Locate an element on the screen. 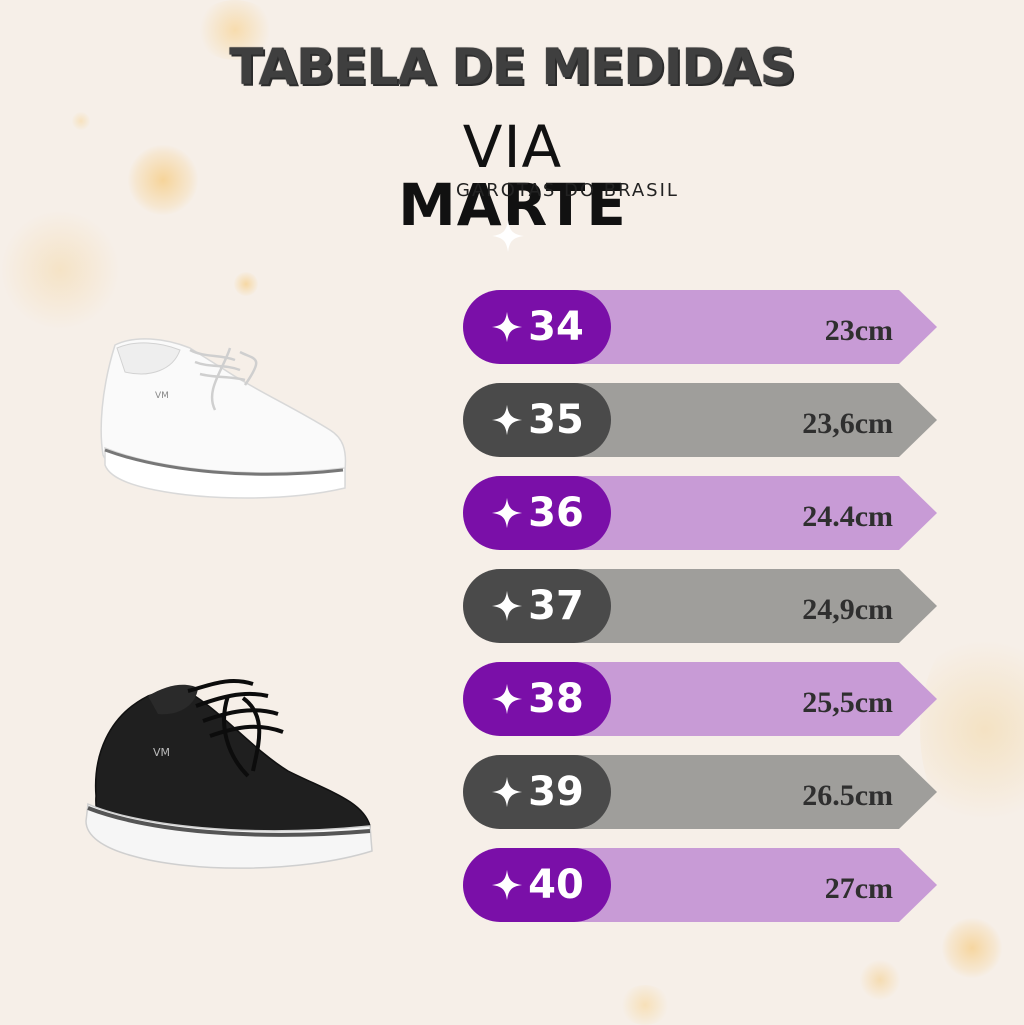 This screenshot has width=1024, height=1025. size-pill: 37 is located at coordinates (537, 606).